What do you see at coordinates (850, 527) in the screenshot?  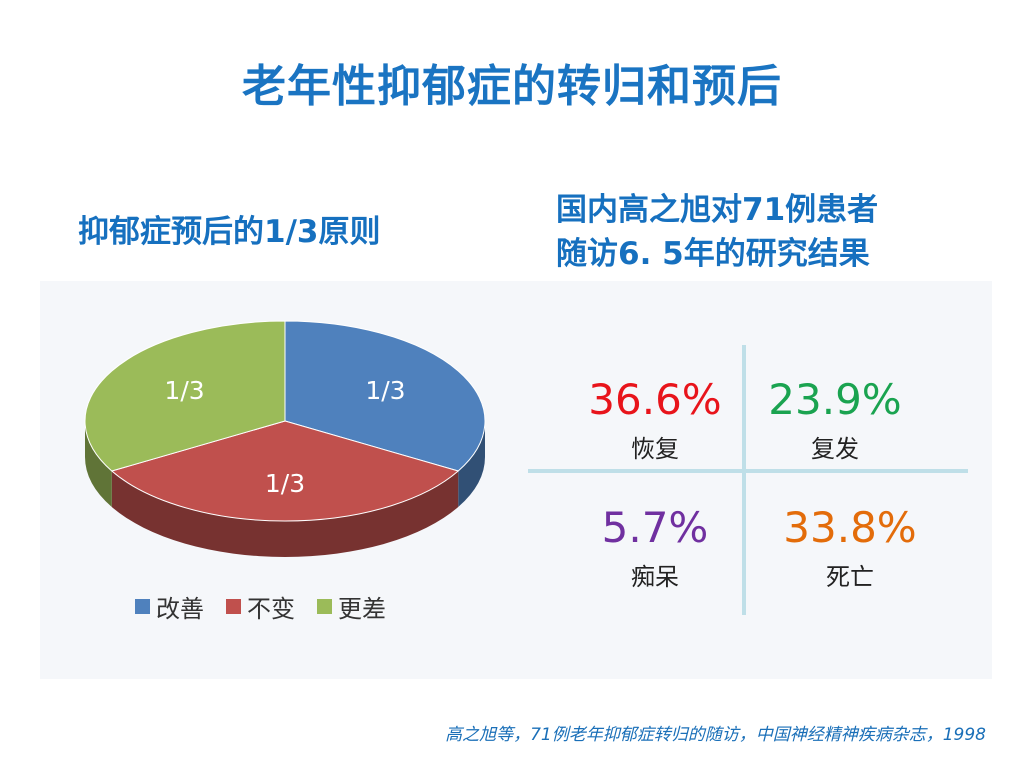 I see `stat-death-value: 33.8%` at bounding box center [850, 527].